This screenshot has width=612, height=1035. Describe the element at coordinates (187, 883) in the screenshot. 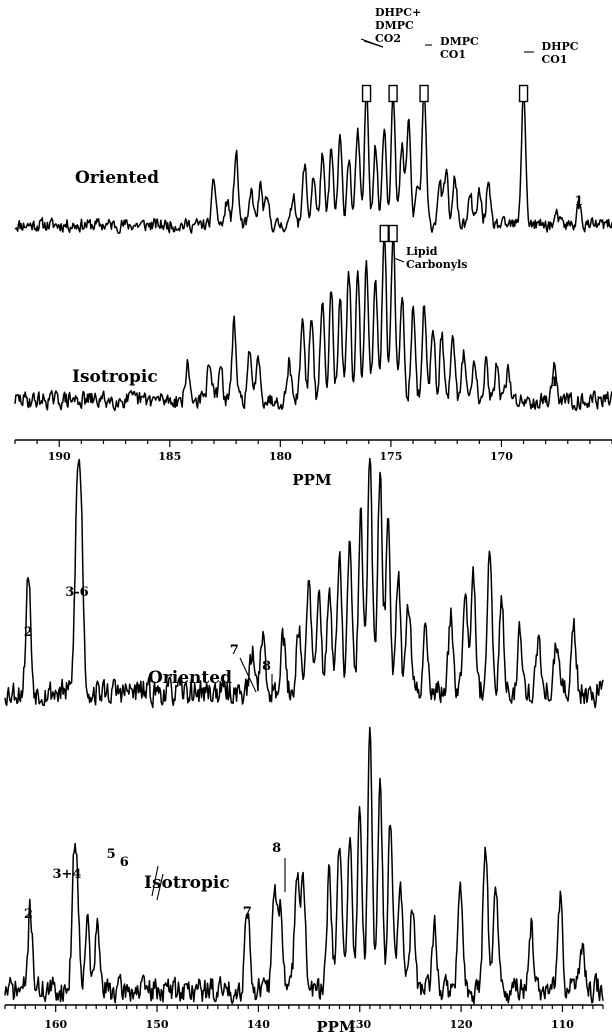

I see `aromatic-isotropic-series-label: Isotropic` at that location.